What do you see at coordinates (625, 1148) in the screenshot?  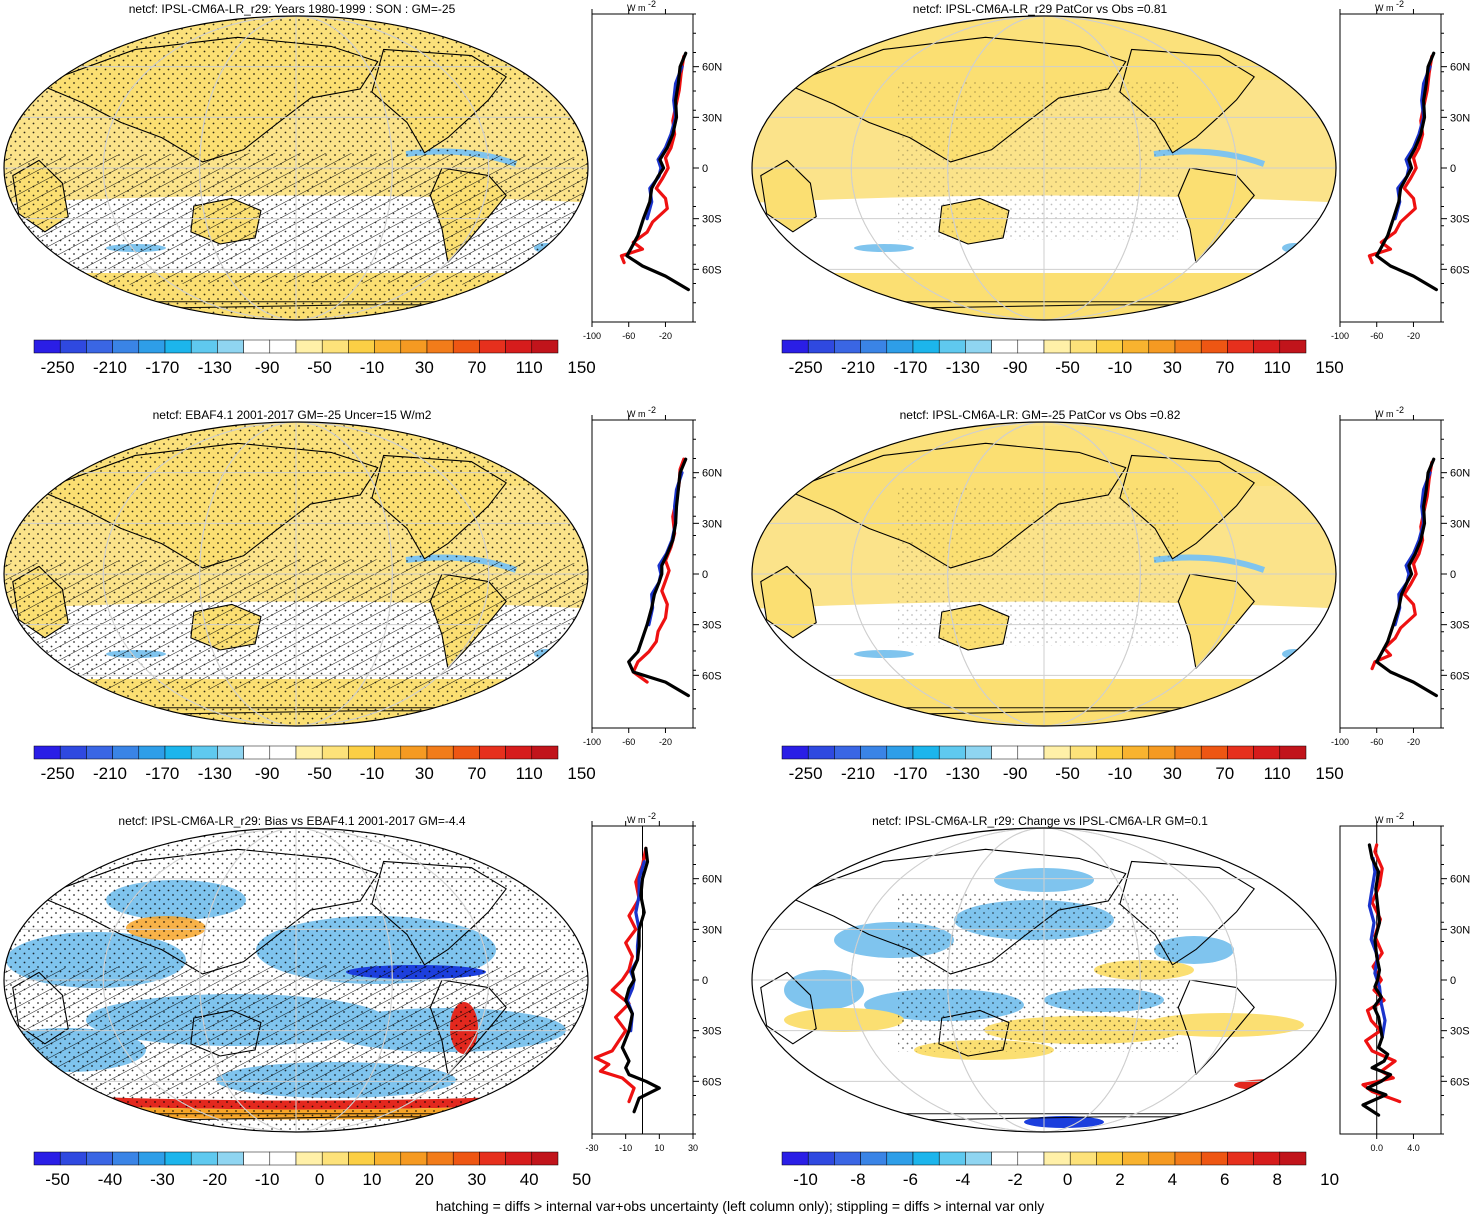 I see `x-tick-label: -10` at bounding box center [625, 1148].